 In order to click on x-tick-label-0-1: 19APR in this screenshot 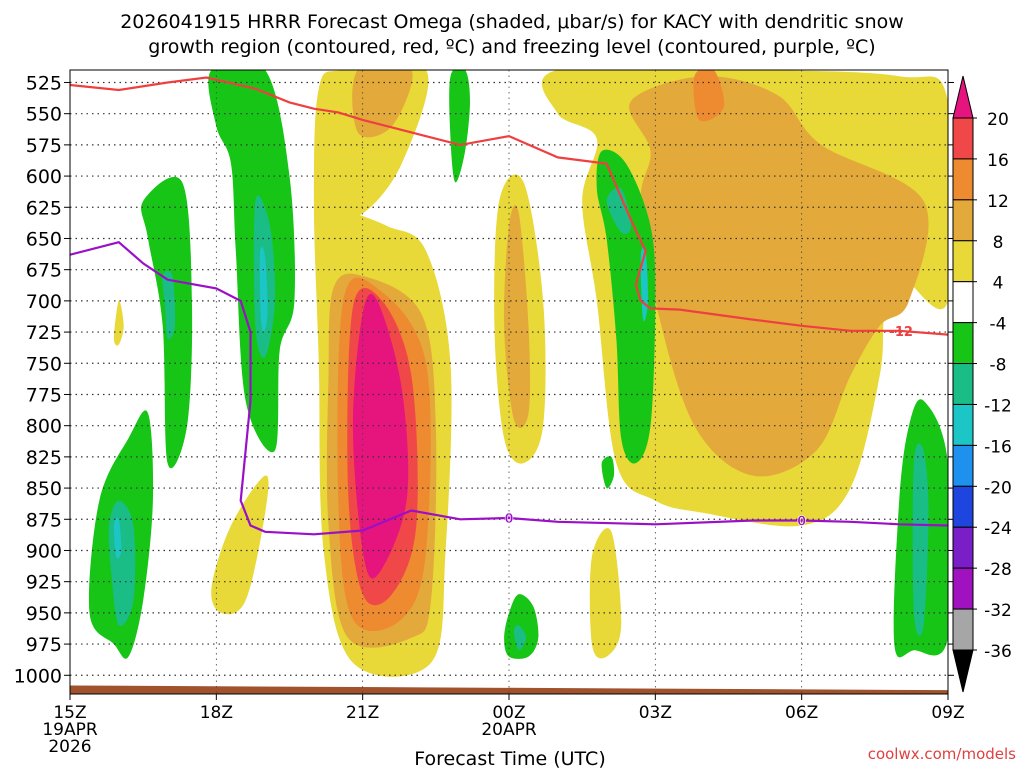, I will do `click(70, 730)`.